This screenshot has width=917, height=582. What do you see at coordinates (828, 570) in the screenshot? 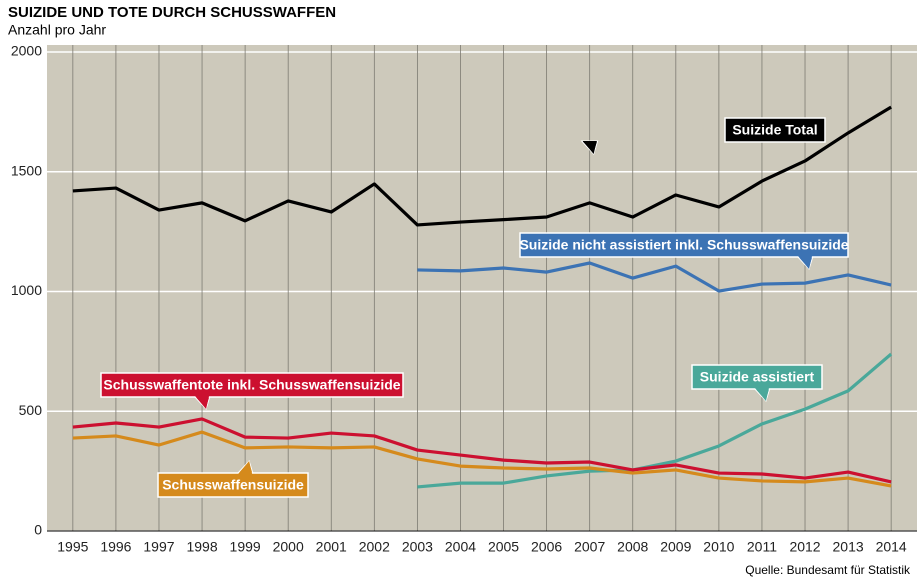
I see `source: Quelle: Bundesamt für Statistik` at bounding box center [828, 570].